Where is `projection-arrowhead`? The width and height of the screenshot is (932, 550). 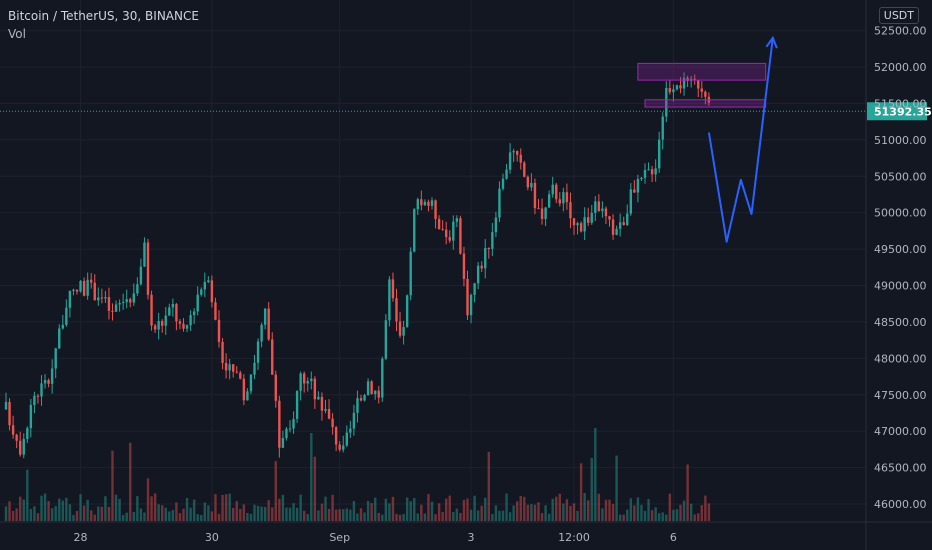 projection-arrowhead is located at coordinates (771, 42).